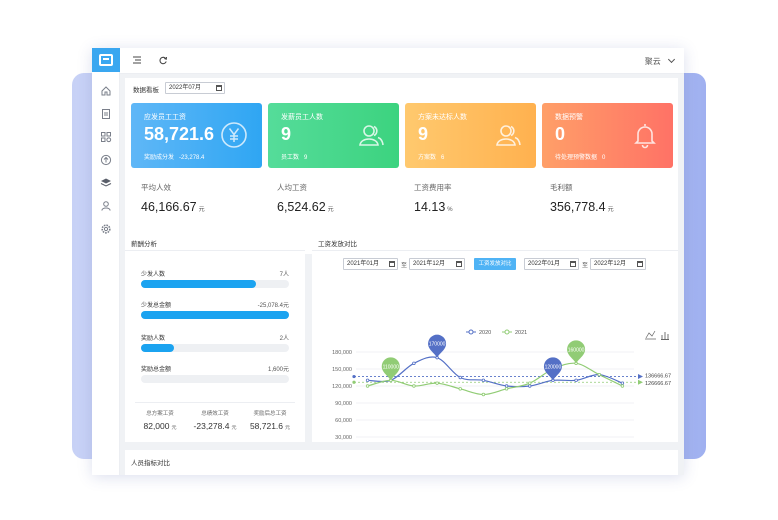 This screenshot has height=520, width=778. What do you see at coordinates (343, 404) in the screenshot?
I see `y-tick-label: 90,000` at bounding box center [343, 404].